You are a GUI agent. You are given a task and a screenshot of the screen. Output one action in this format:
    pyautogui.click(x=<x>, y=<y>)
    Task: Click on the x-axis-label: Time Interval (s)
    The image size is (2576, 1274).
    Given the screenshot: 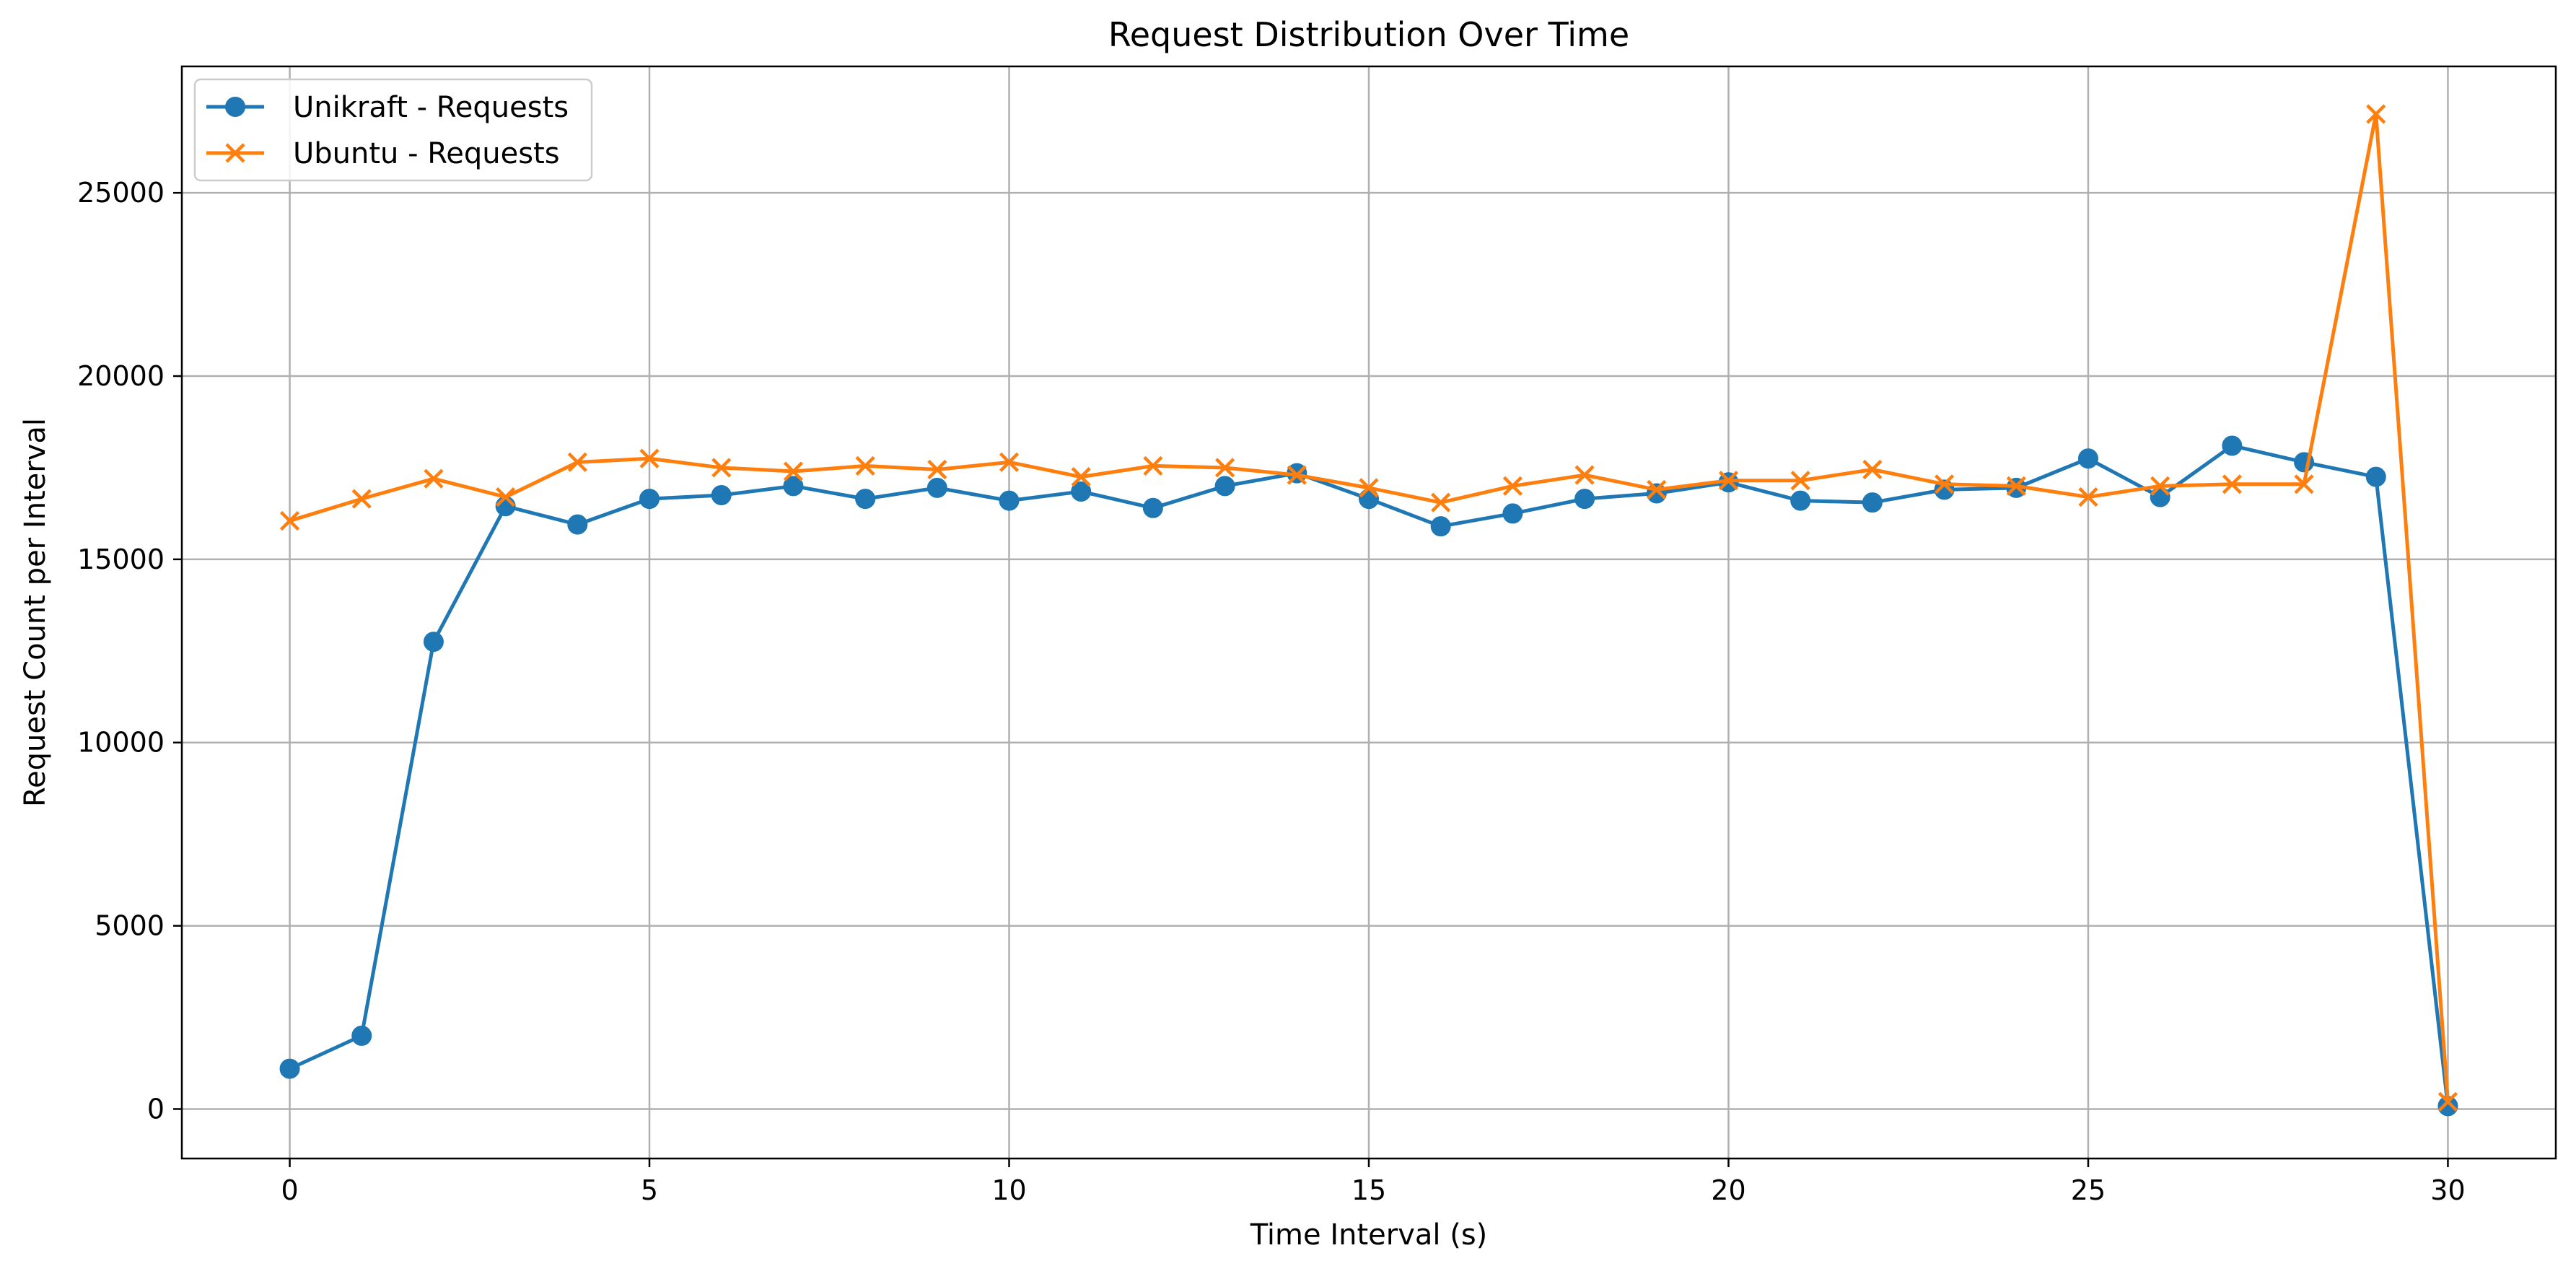 What is the action you would take?
    pyautogui.click(x=1369, y=1235)
    